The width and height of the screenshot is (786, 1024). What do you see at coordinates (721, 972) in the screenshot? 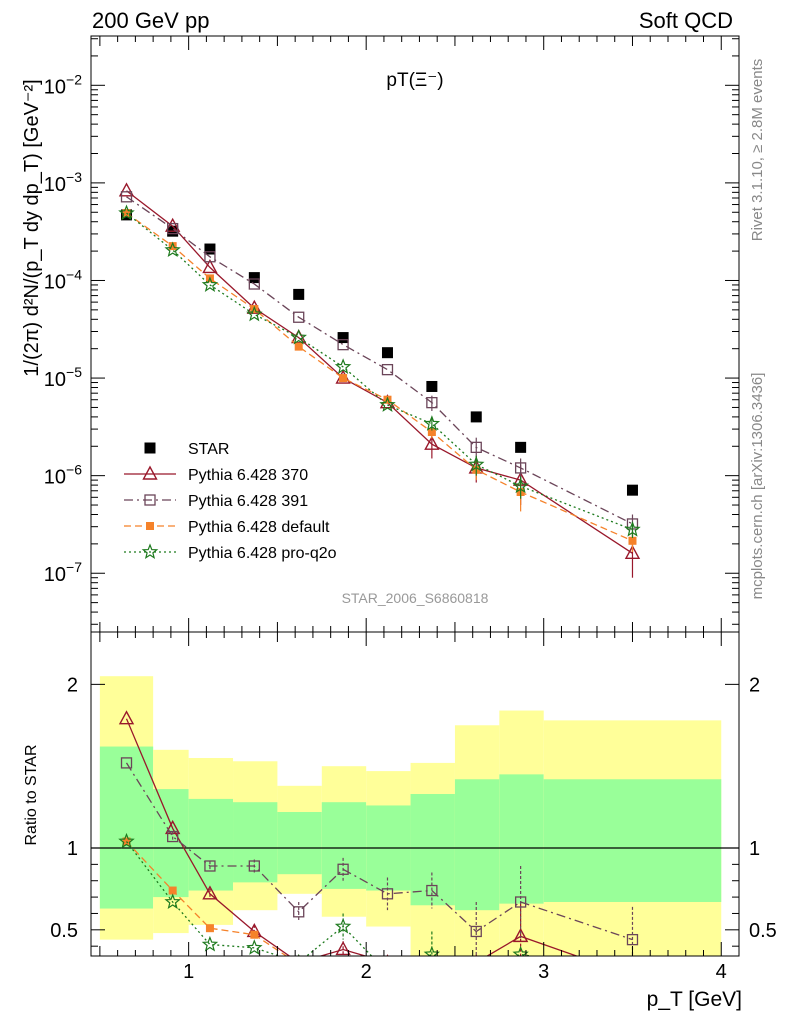
I see `x-tick-label: 4` at bounding box center [721, 972].